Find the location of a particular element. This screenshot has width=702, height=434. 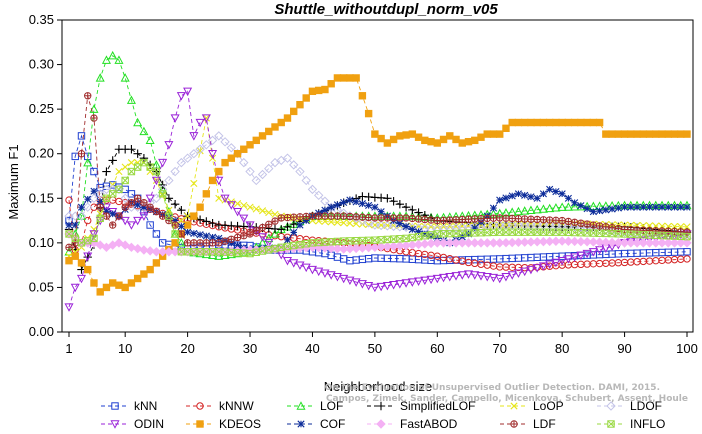

x-tick-label: 90 is located at coordinates (624, 348).